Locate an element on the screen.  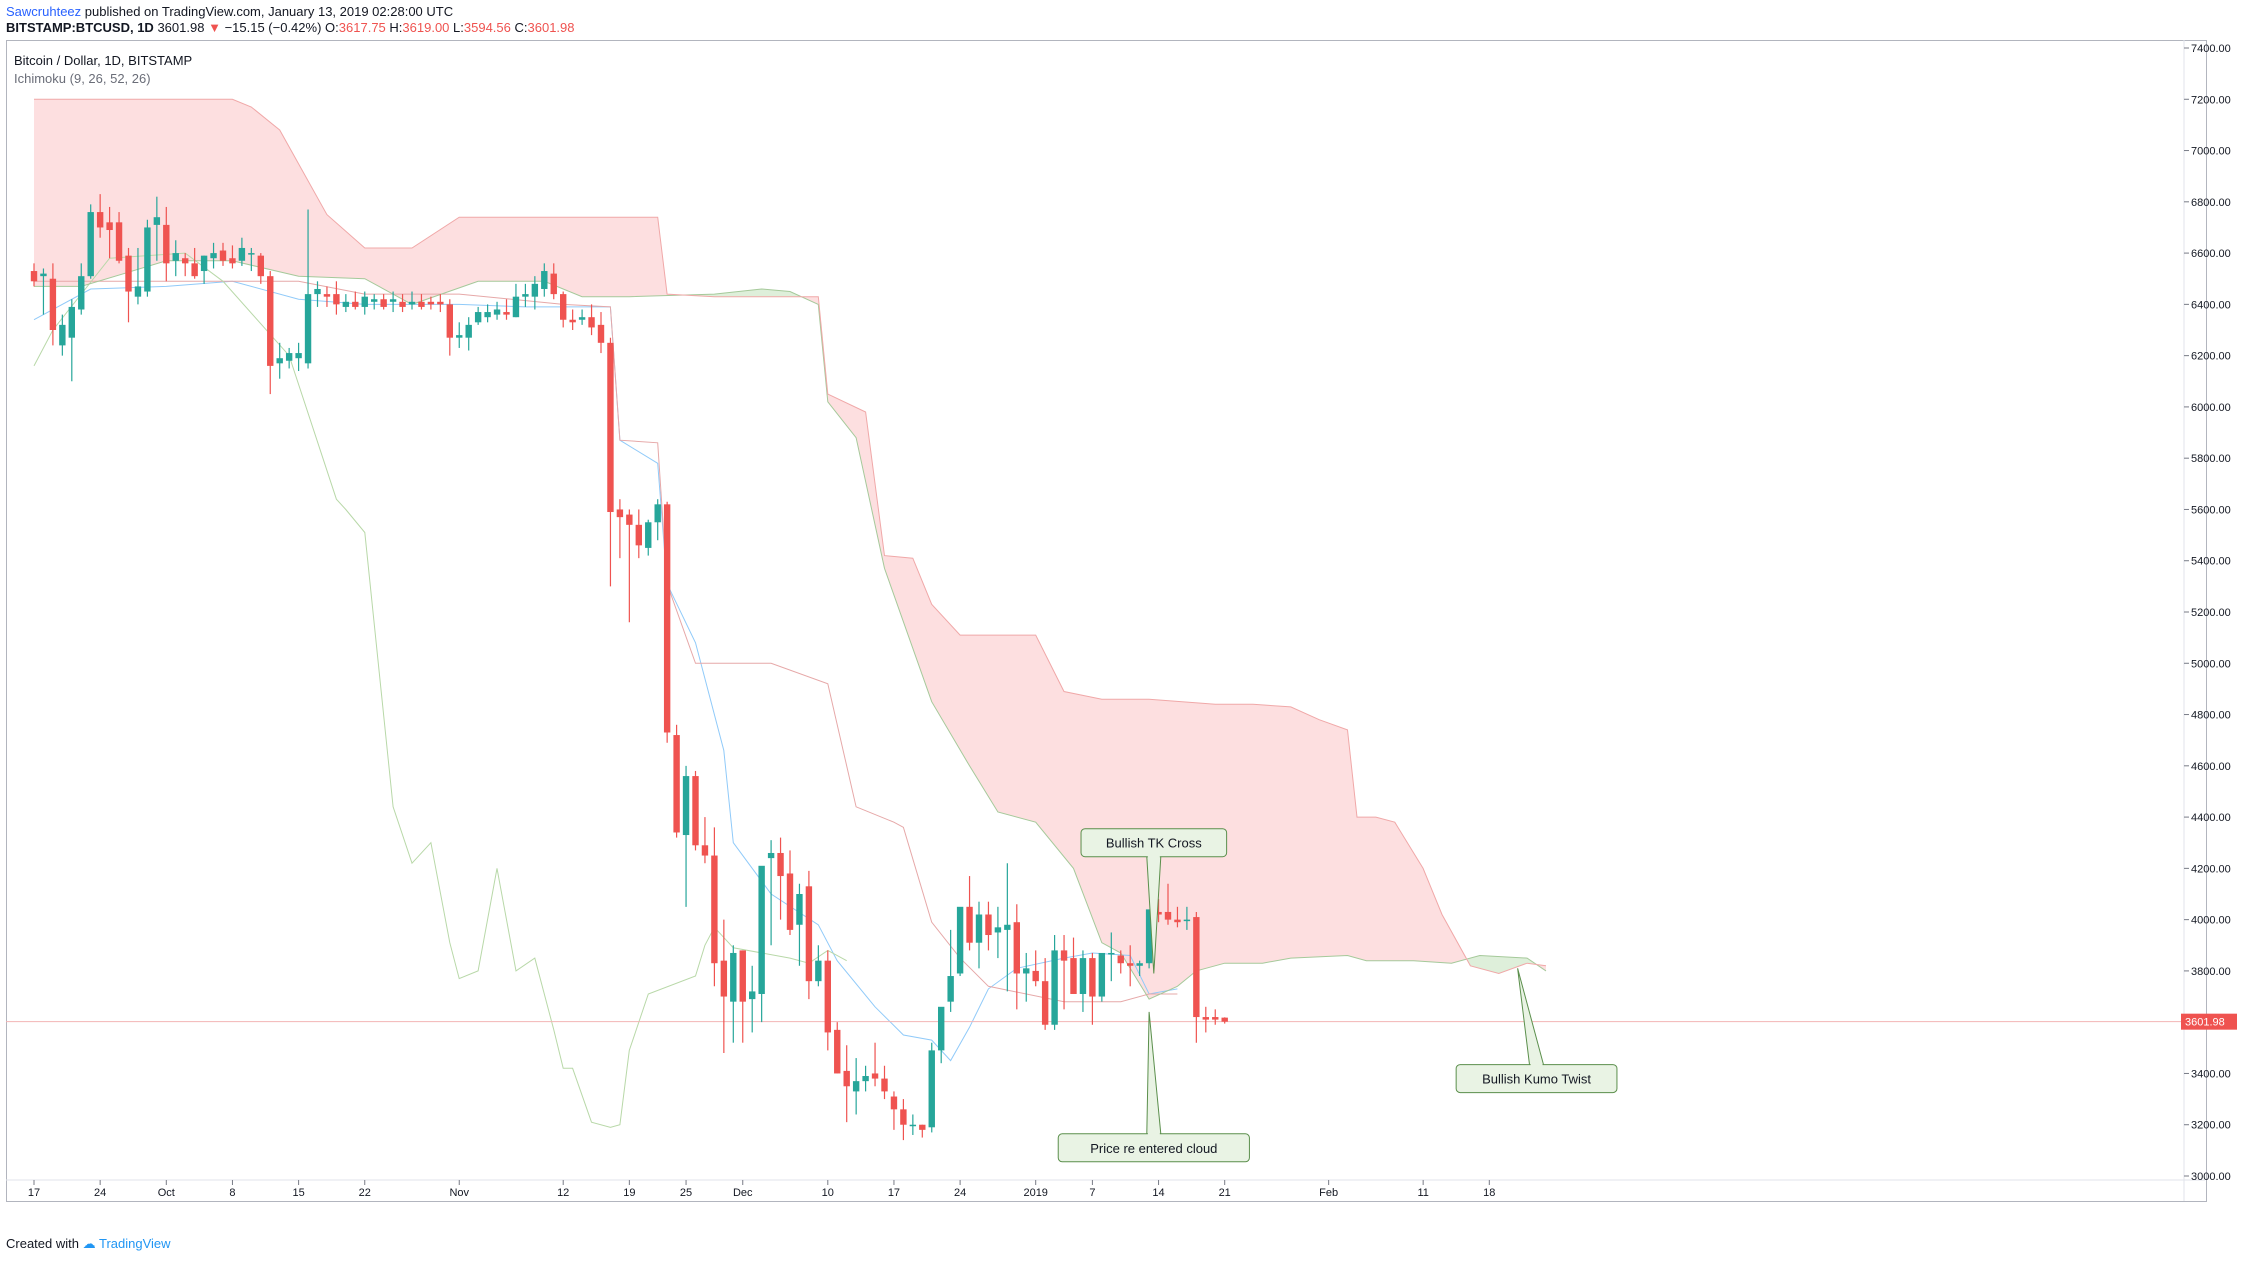
callout: Bullish Kumo Twist is located at coordinates (1536, 1031).